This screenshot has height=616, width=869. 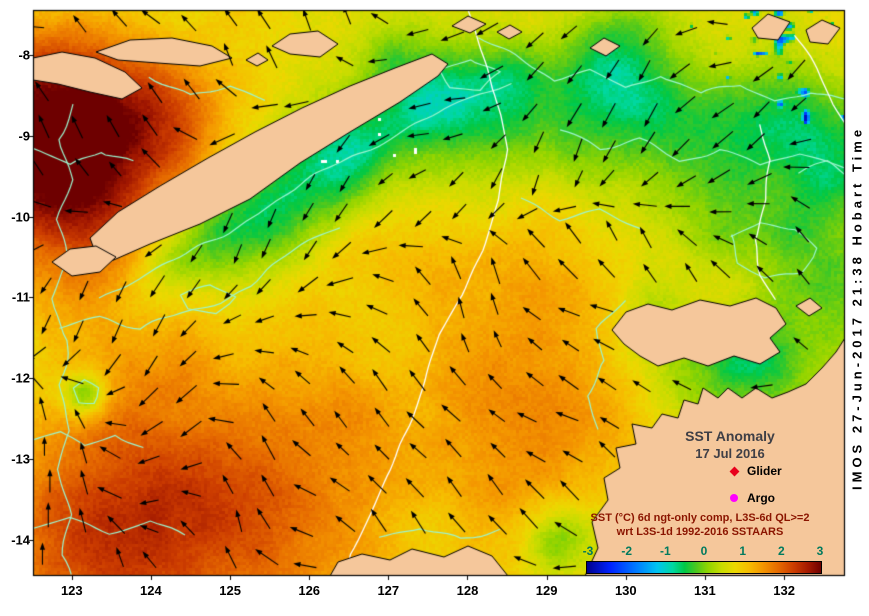 What do you see at coordinates (700, 518) in the screenshot?
I see `caption-line-1: SST (°C) 6d ngt-only comp, L3S-6d QL>=2` at bounding box center [700, 518].